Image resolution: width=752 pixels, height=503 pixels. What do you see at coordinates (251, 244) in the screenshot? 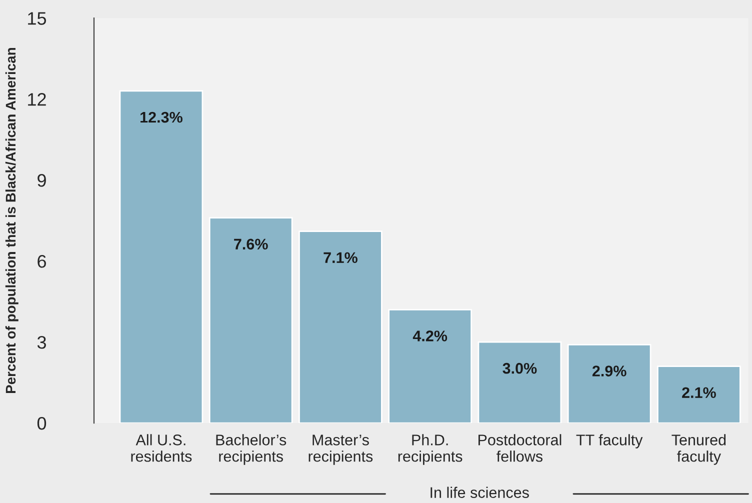
I see `data-label: 7.6%` at bounding box center [251, 244].